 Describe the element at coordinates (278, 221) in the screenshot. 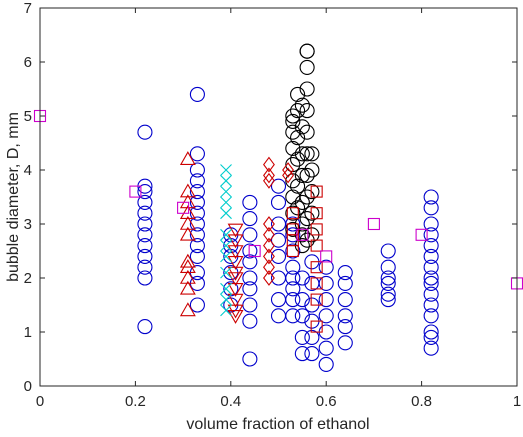

I see `series-4-diamond` at that location.